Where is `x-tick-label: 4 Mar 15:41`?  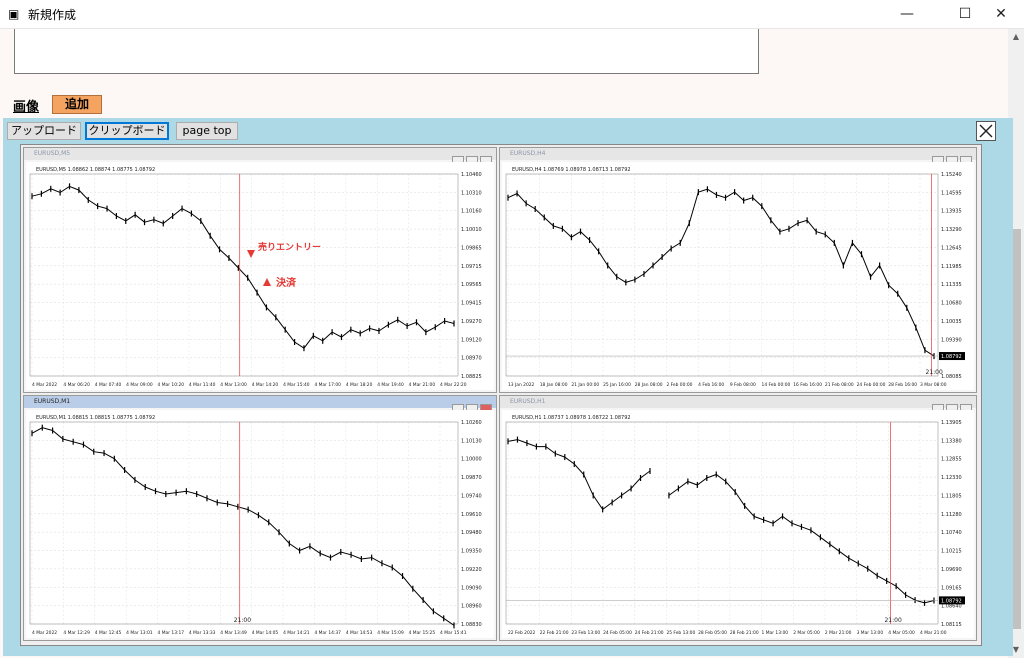
x-tick-label: 4 Mar 15:41 is located at coordinates (453, 633).